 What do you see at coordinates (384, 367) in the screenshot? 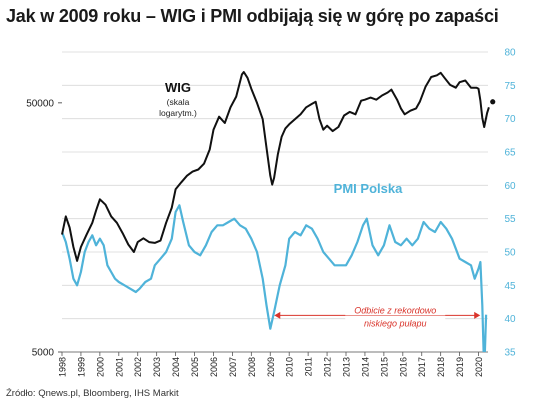
I see `x-tick-label: 2015` at bounding box center [384, 367].